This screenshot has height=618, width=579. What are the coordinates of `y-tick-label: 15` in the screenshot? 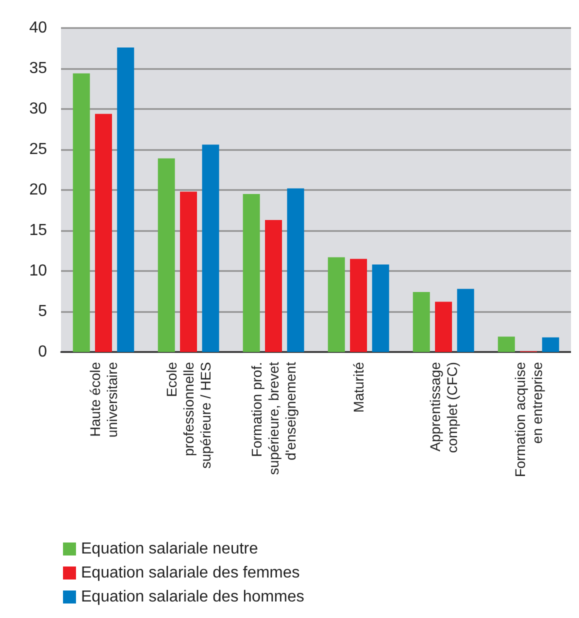 It's located at (38, 230).